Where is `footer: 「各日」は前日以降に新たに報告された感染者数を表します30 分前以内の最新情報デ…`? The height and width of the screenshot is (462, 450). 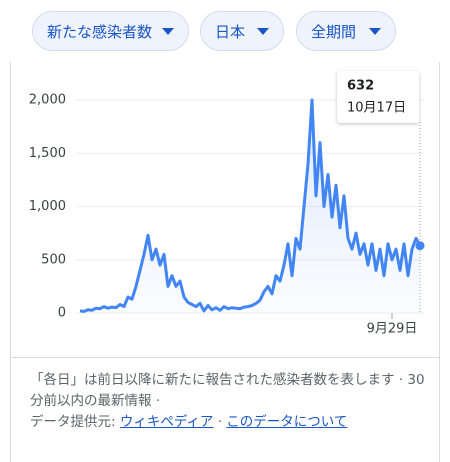
footer: 「各日」は前日以降に新たに報告された感染者数を表します30 分前以内の最新情報デ… is located at coordinates (230, 401).